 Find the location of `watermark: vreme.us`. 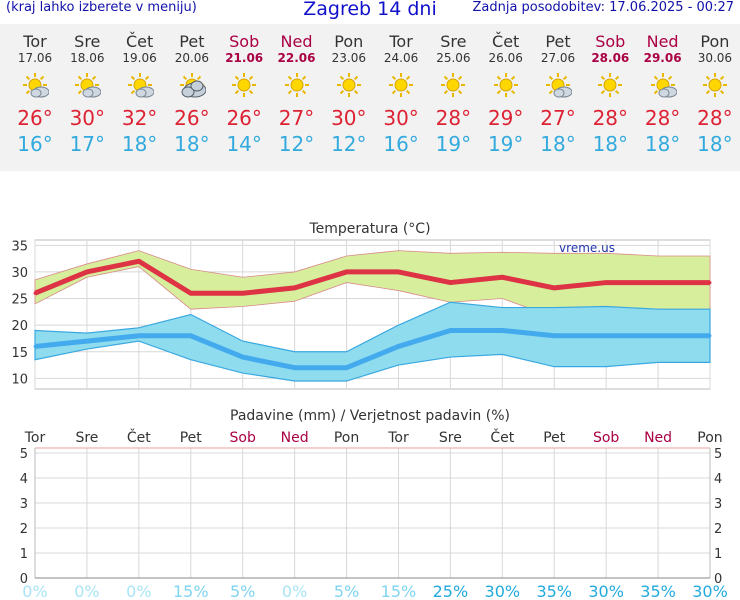

watermark: vreme.us is located at coordinates (587, 248).